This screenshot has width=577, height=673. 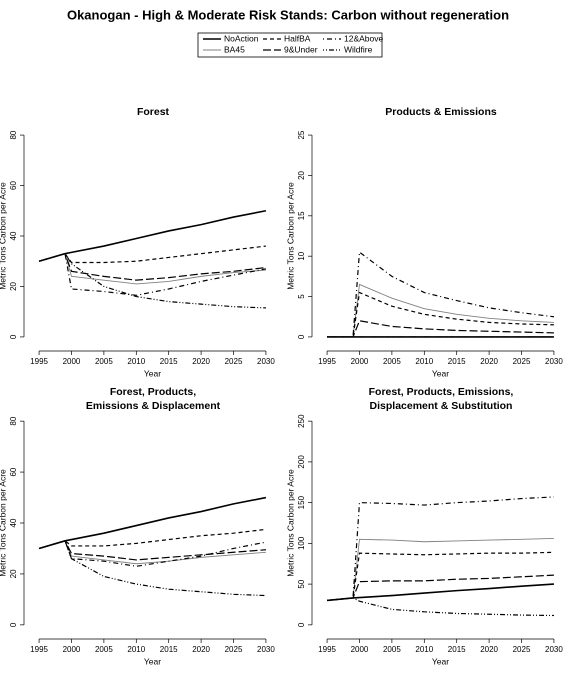 I want to click on y-tick-label: 10, so click(x=301, y=255).